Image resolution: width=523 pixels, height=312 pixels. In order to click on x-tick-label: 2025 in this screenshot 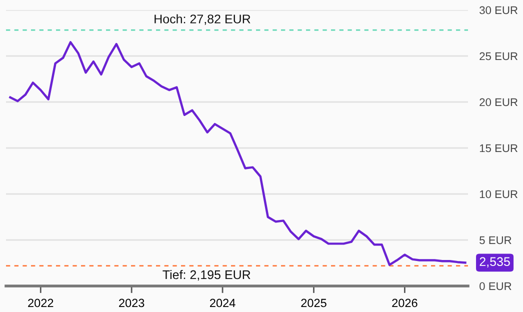, I will do `click(313, 303)`.